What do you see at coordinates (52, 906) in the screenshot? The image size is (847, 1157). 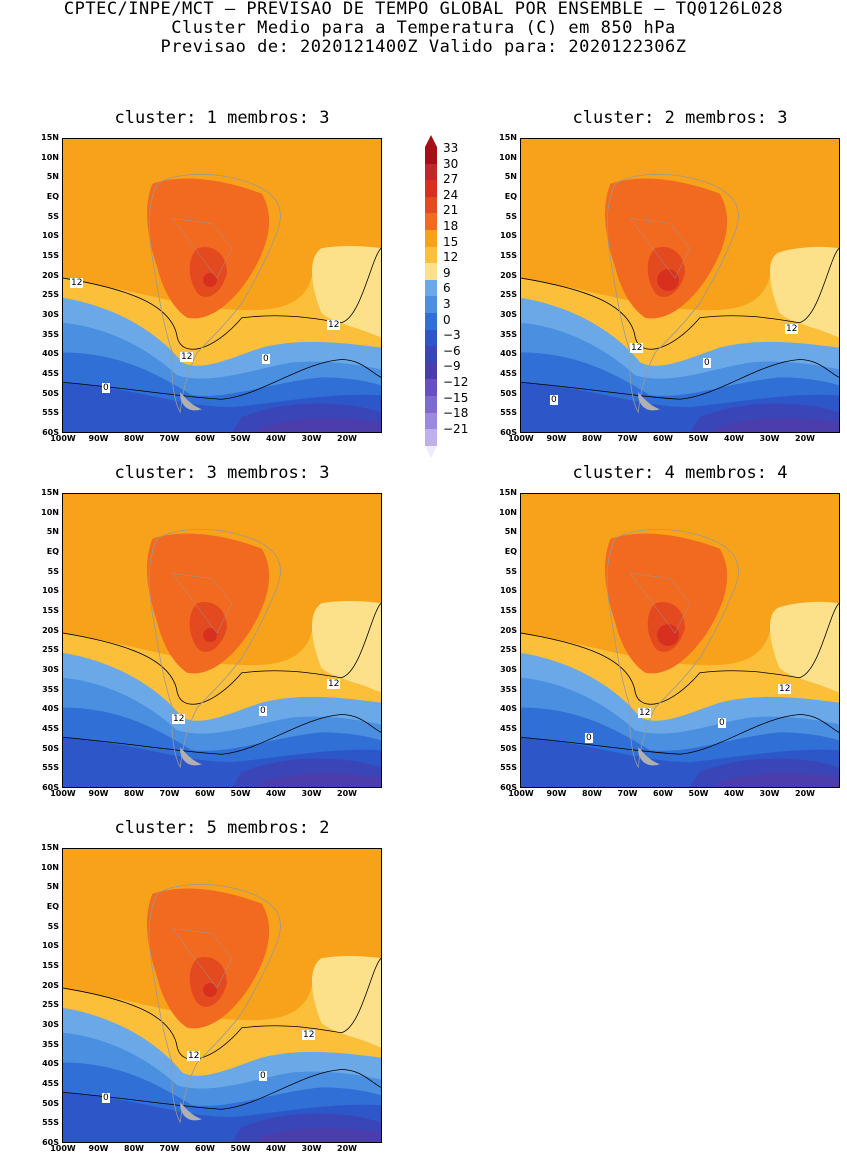 I see `lat-tick-label: EQ` at bounding box center [52, 906].